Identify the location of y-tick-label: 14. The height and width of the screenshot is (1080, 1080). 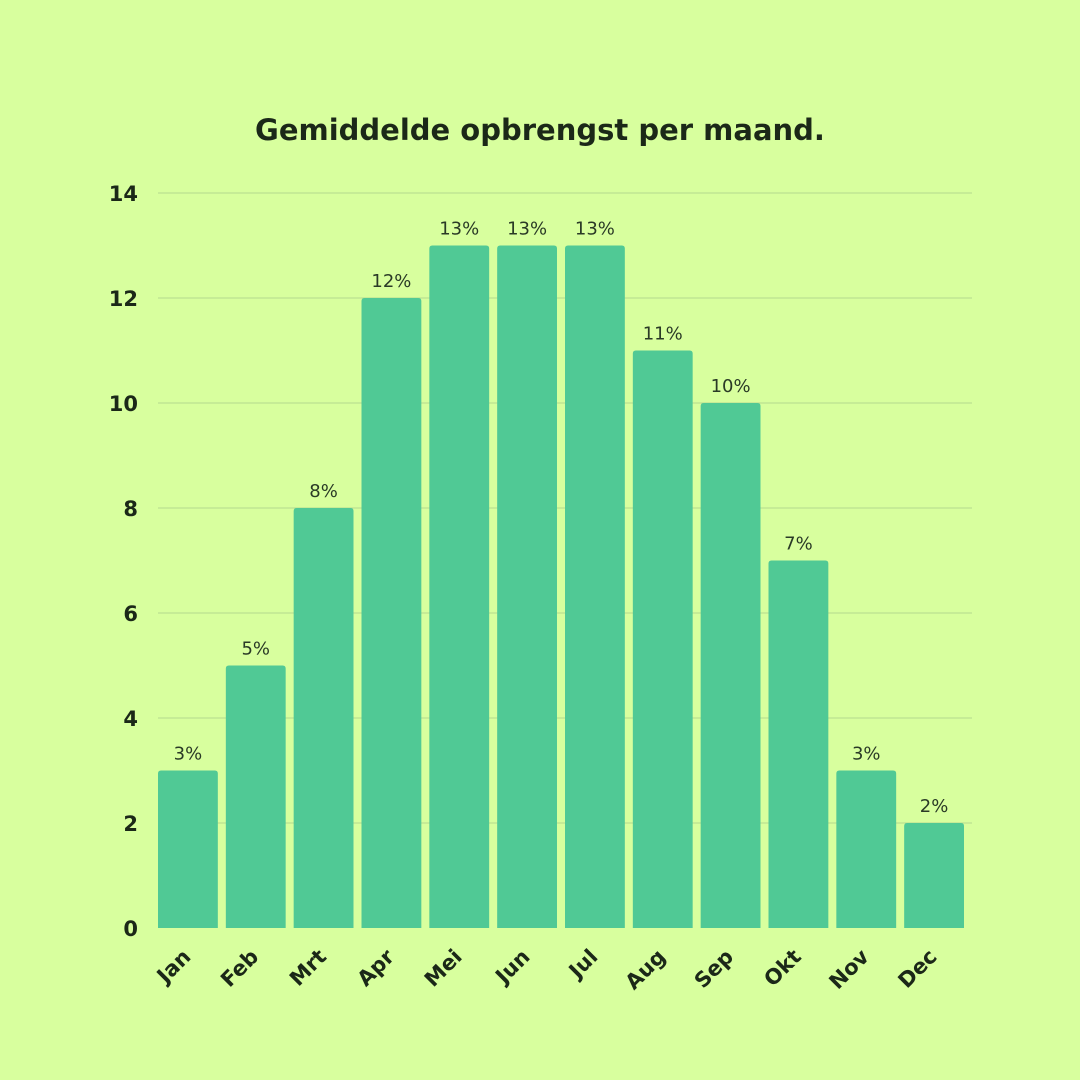
(123, 194).